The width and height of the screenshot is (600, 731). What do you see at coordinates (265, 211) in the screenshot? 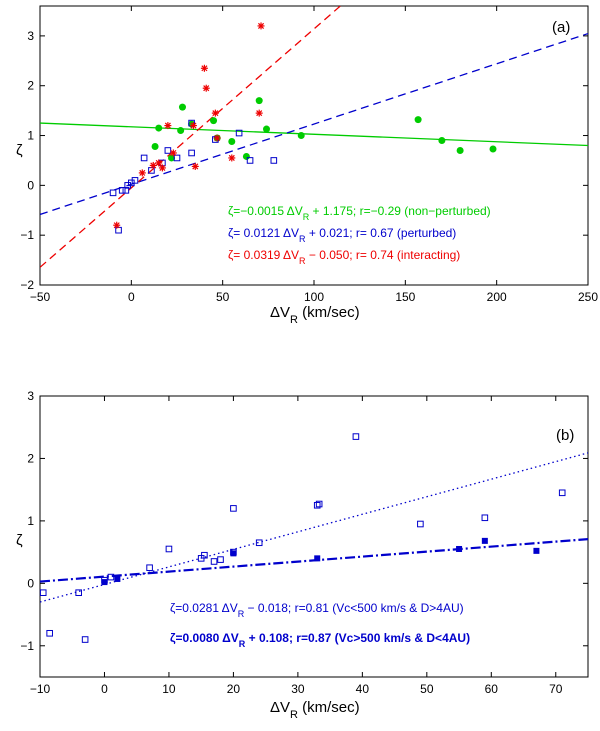
I see `panel-a-fit0-main: ζ=−0.0015 ΔV` at bounding box center [265, 211].